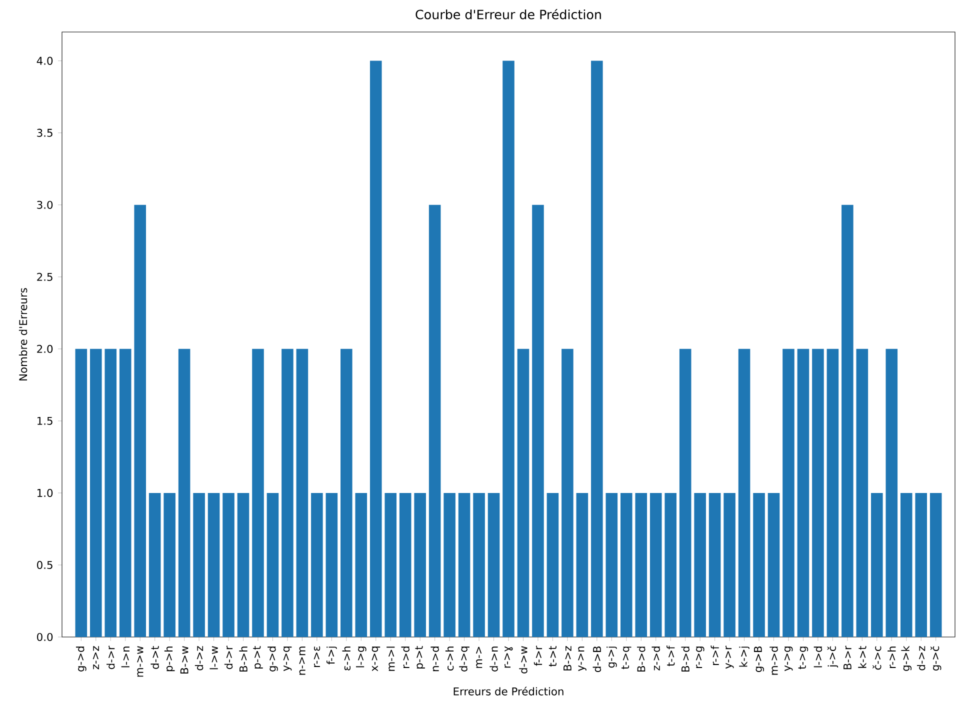 The width and height of the screenshot is (965, 708). Describe the element at coordinates (568, 658) in the screenshot. I see `x-tick-label: B->z` at that location.